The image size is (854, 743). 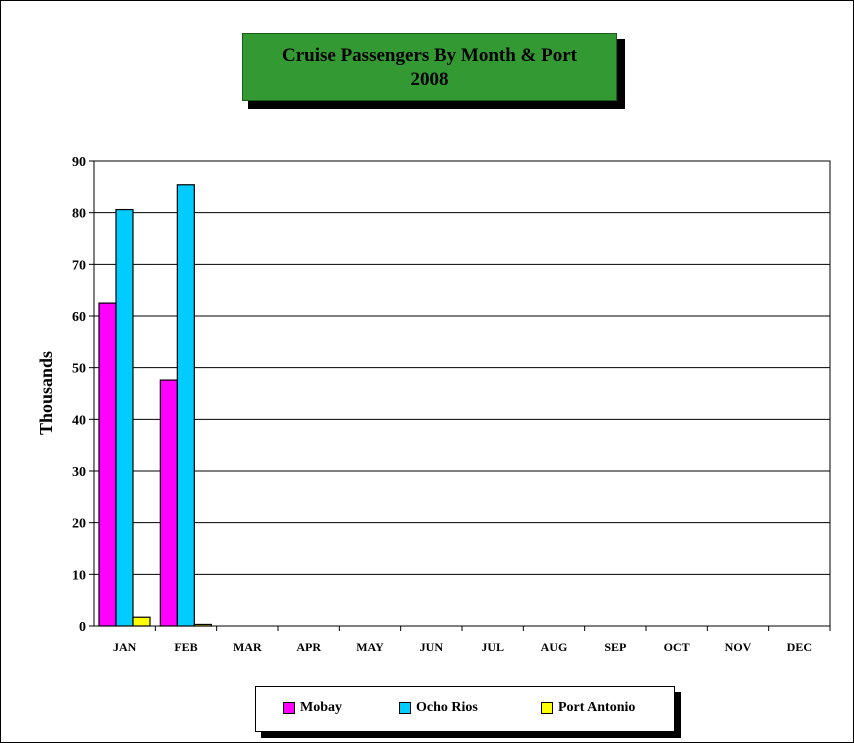 What do you see at coordinates (79, 369) in the screenshot?
I see `y-tick-label: 50` at bounding box center [79, 369].